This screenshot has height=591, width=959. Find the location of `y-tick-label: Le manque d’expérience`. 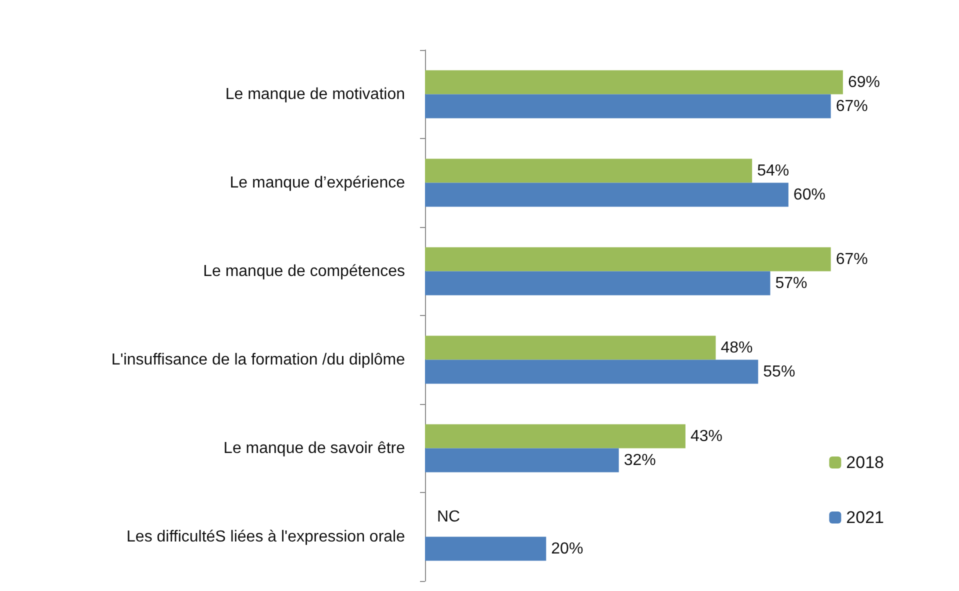

y-tick-label: Le manque d’expérience is located at coordinates (318, 183).